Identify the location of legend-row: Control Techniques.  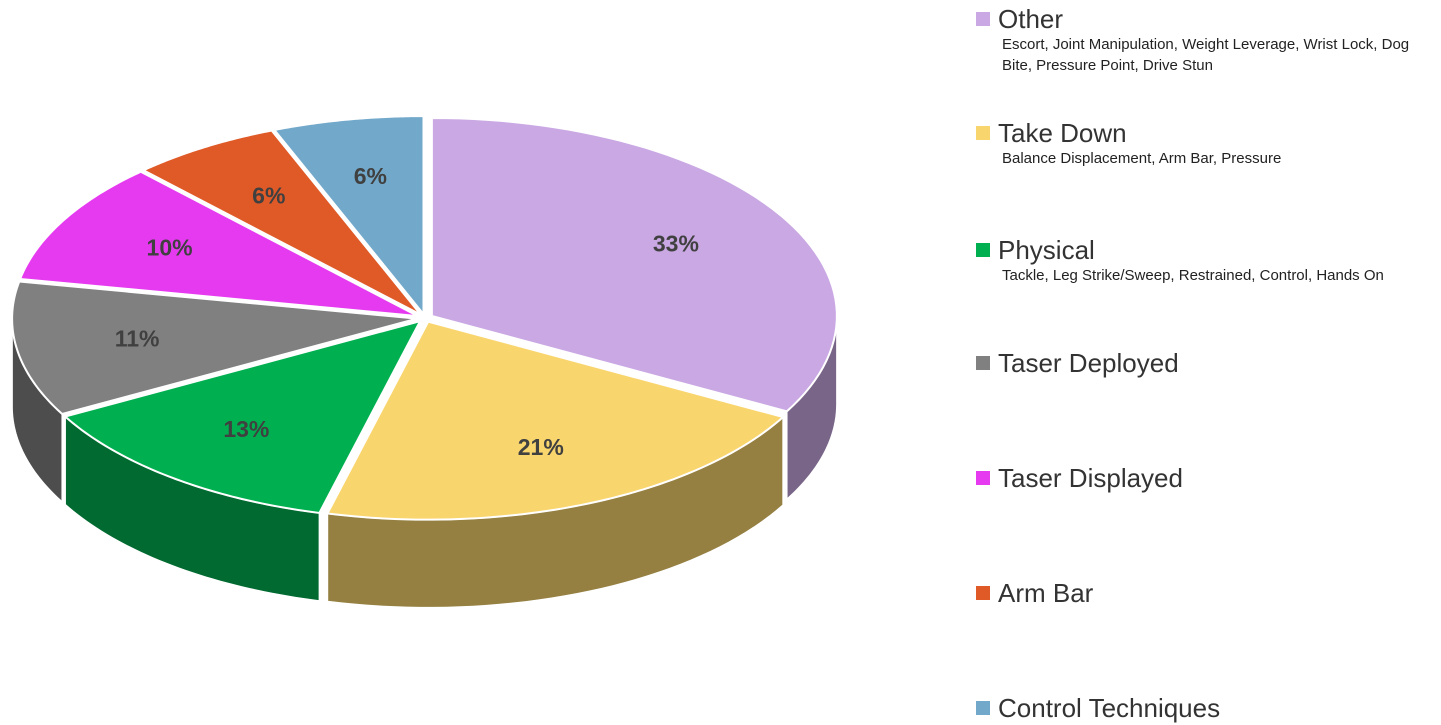
(1201, 708).